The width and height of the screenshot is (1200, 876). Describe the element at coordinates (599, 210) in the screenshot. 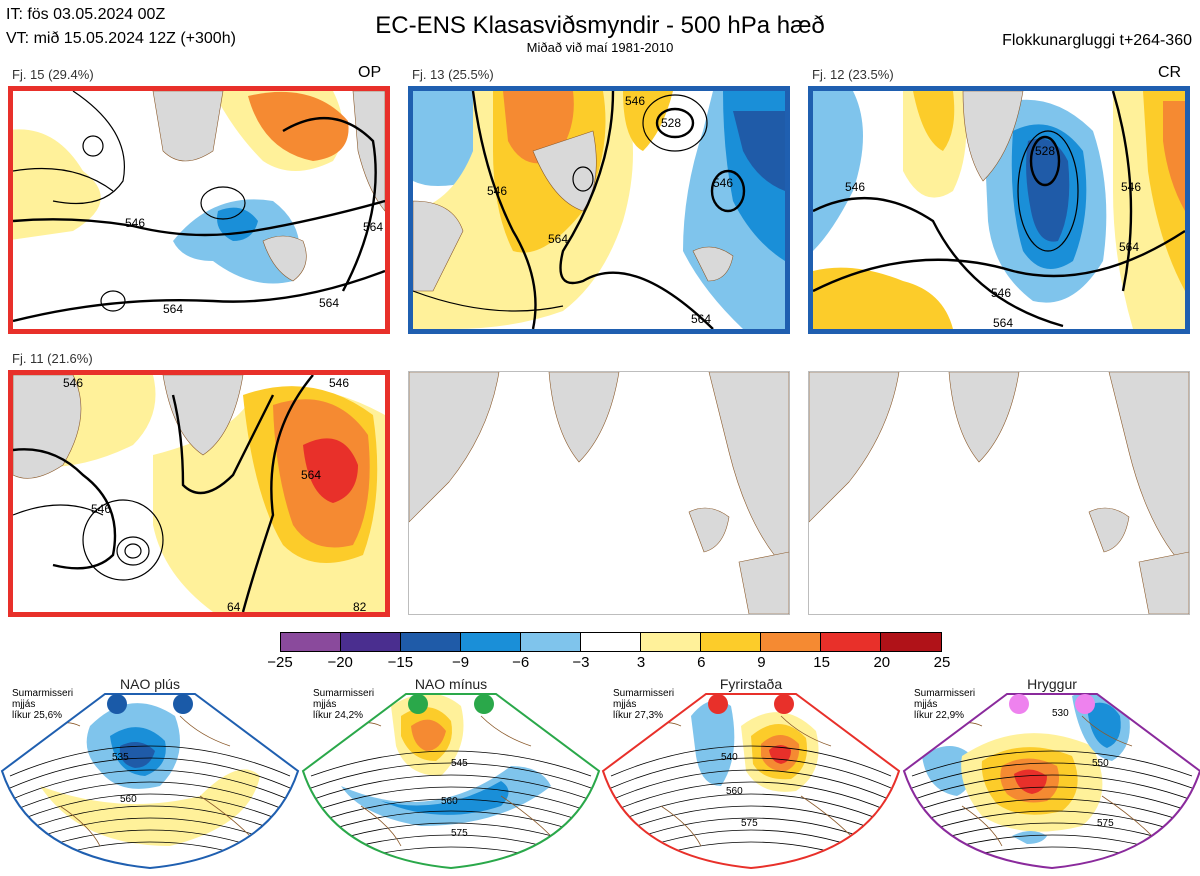

I see `cluster-map-panel: 546 564 564 528 546 546` at that location.